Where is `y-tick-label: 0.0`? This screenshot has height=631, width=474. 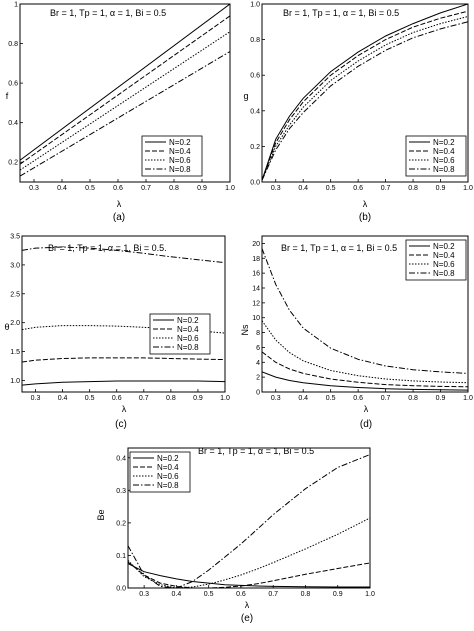
y-tick-label: 0.0 is located at coordinates (255, 183).